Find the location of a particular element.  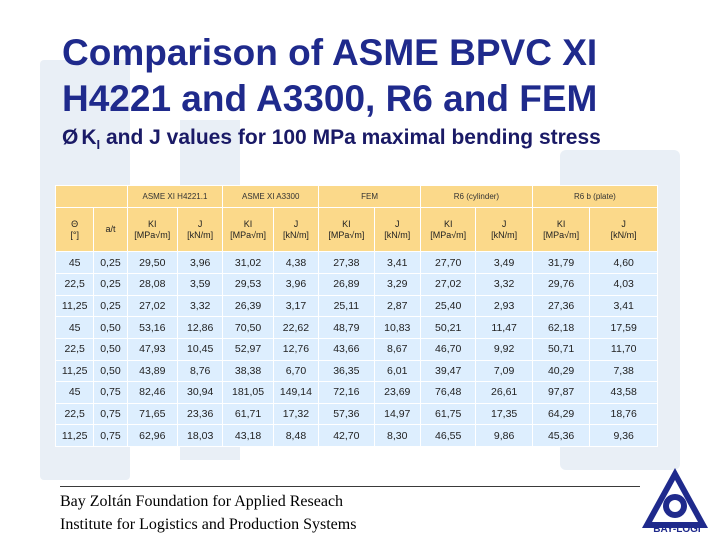

value-cell: 2,87 is located at coordinates (397, 306).